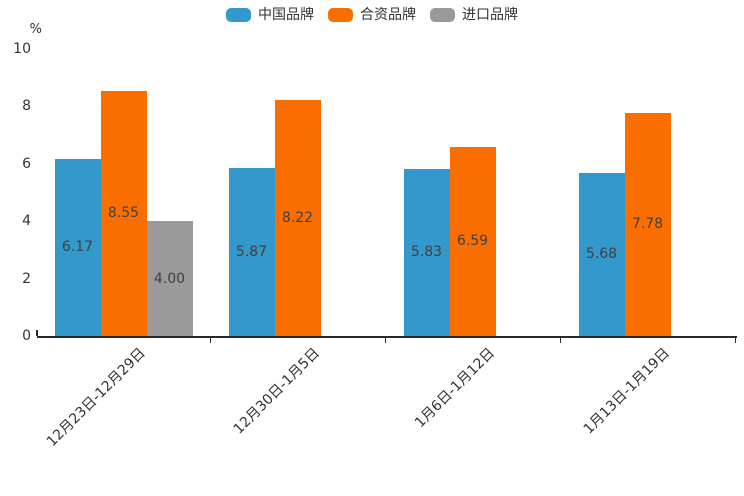  What do you see at coordinates (454, 388) in the screenshot?
I see `x-category-label: 1月6日-1月12日` at bounding box center [454, 388].